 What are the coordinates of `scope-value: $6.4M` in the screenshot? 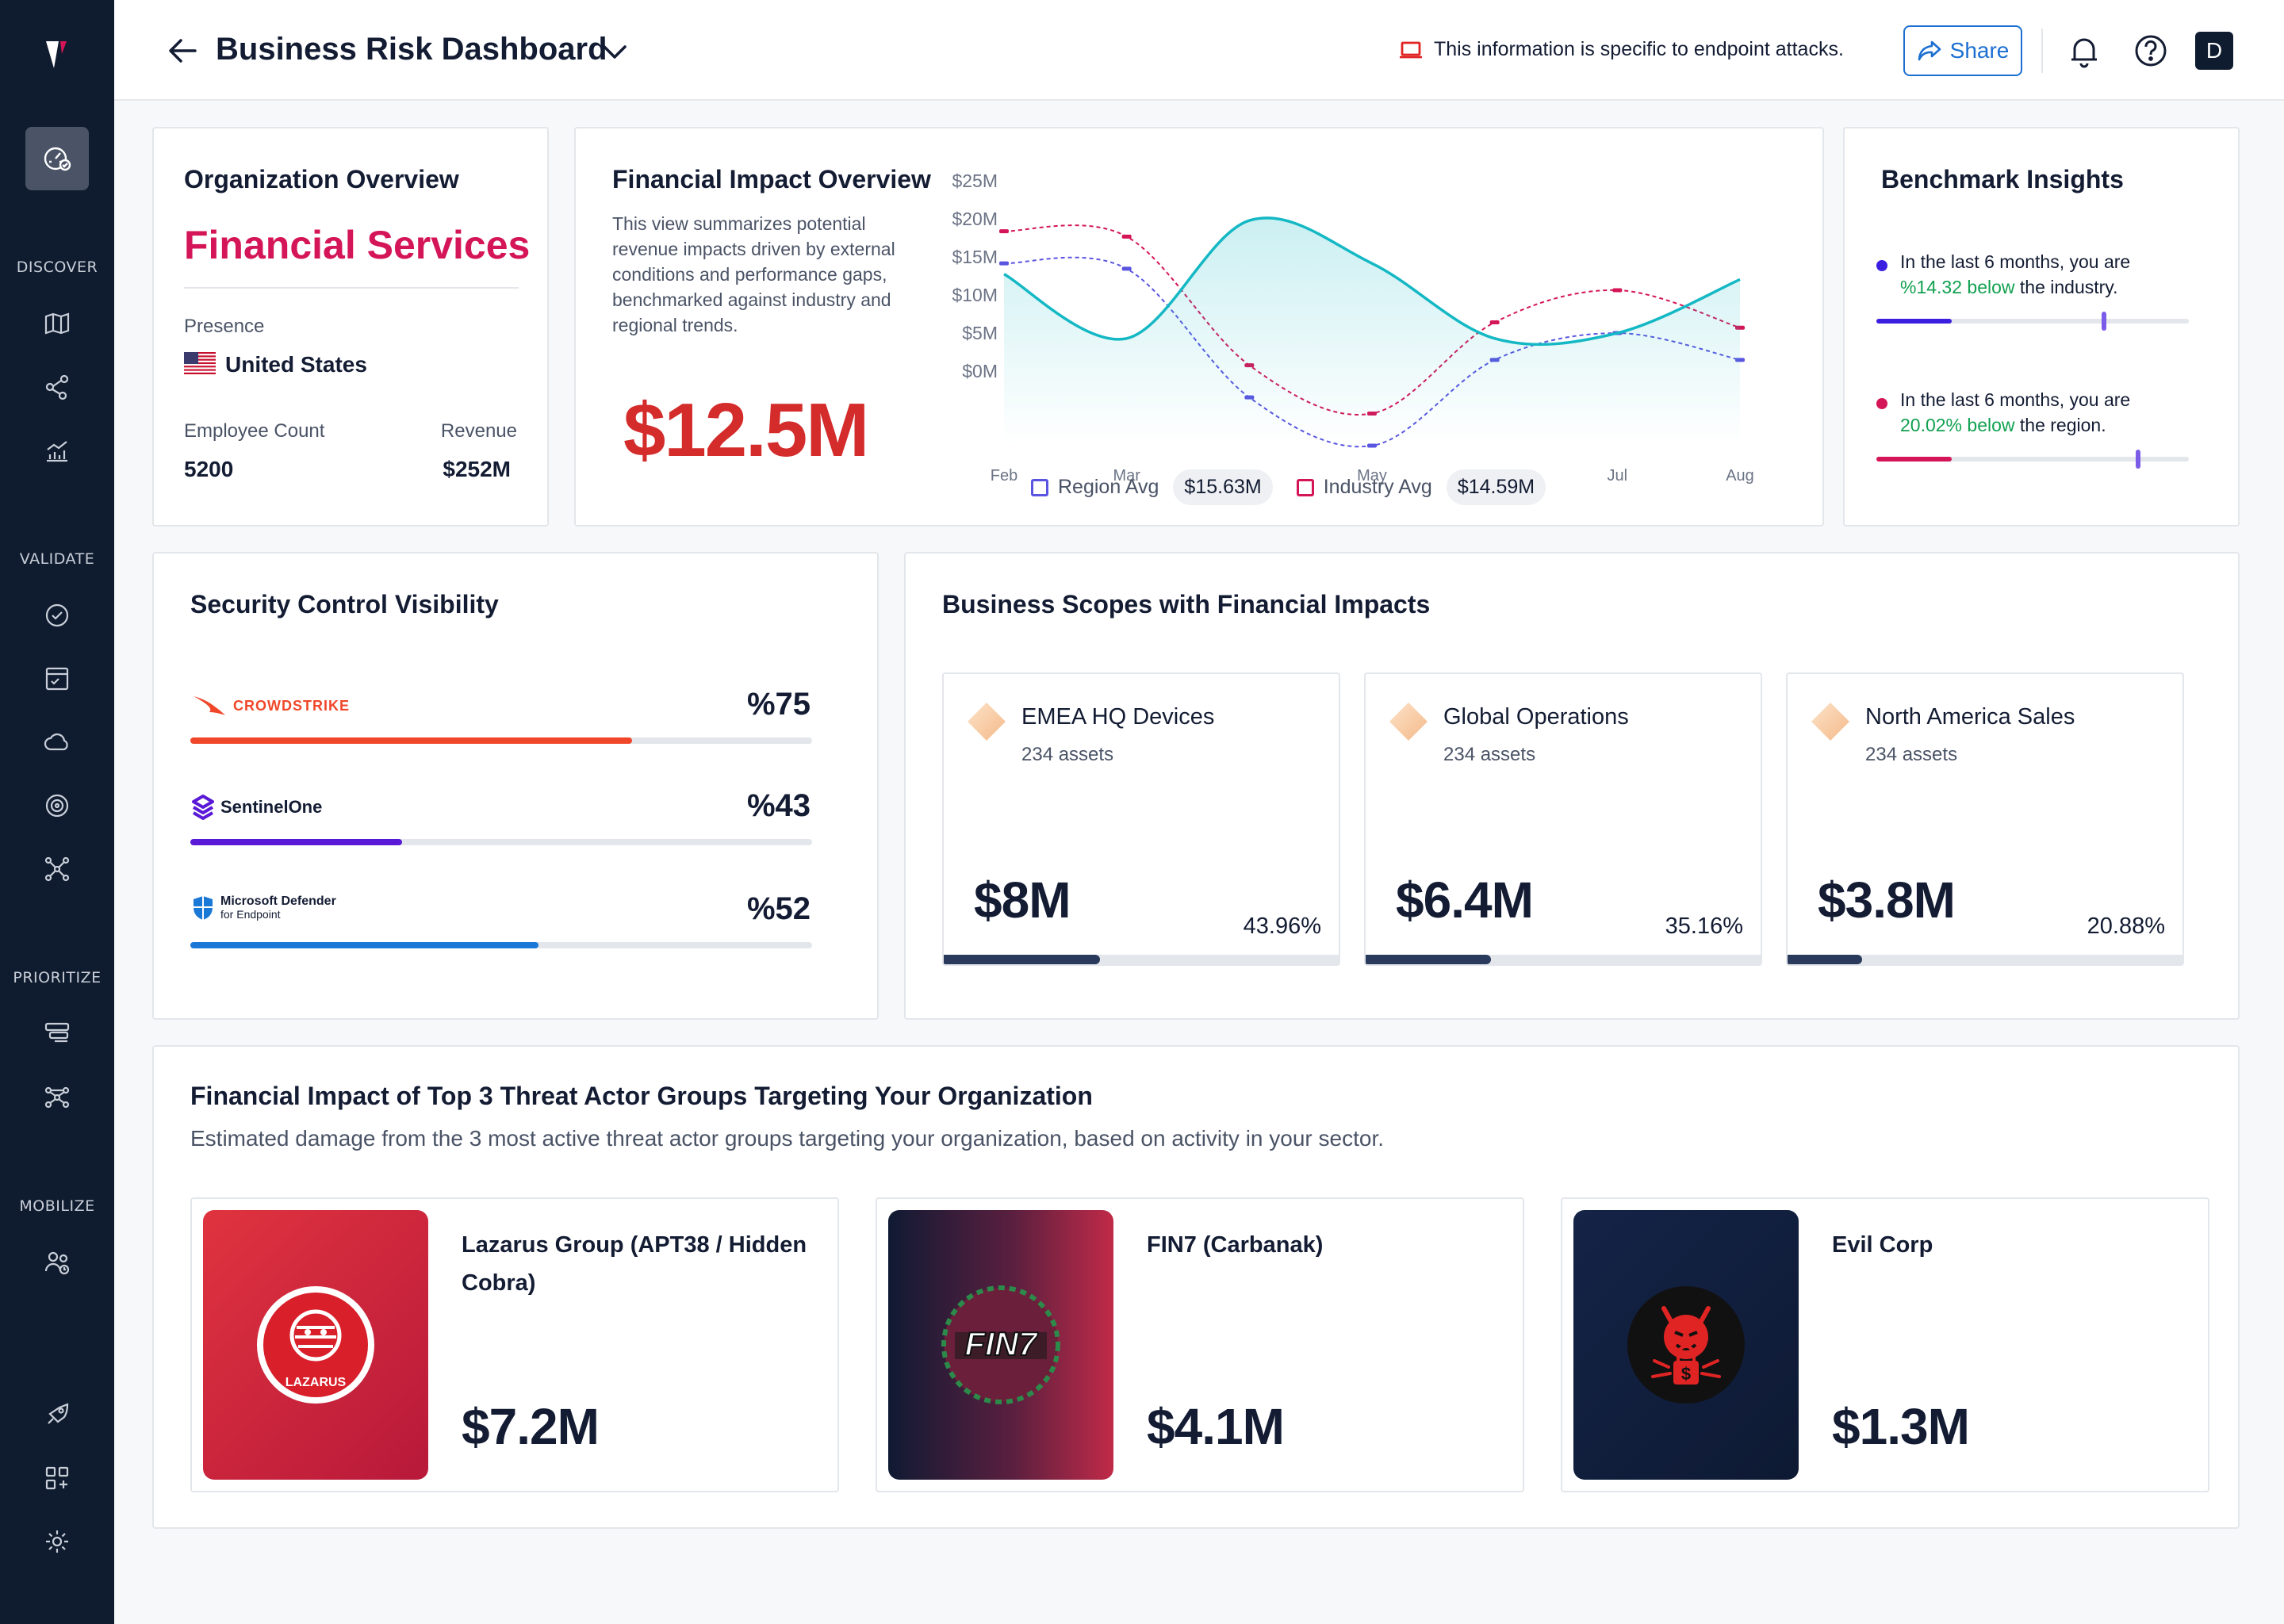 It's located at (1465, 900).